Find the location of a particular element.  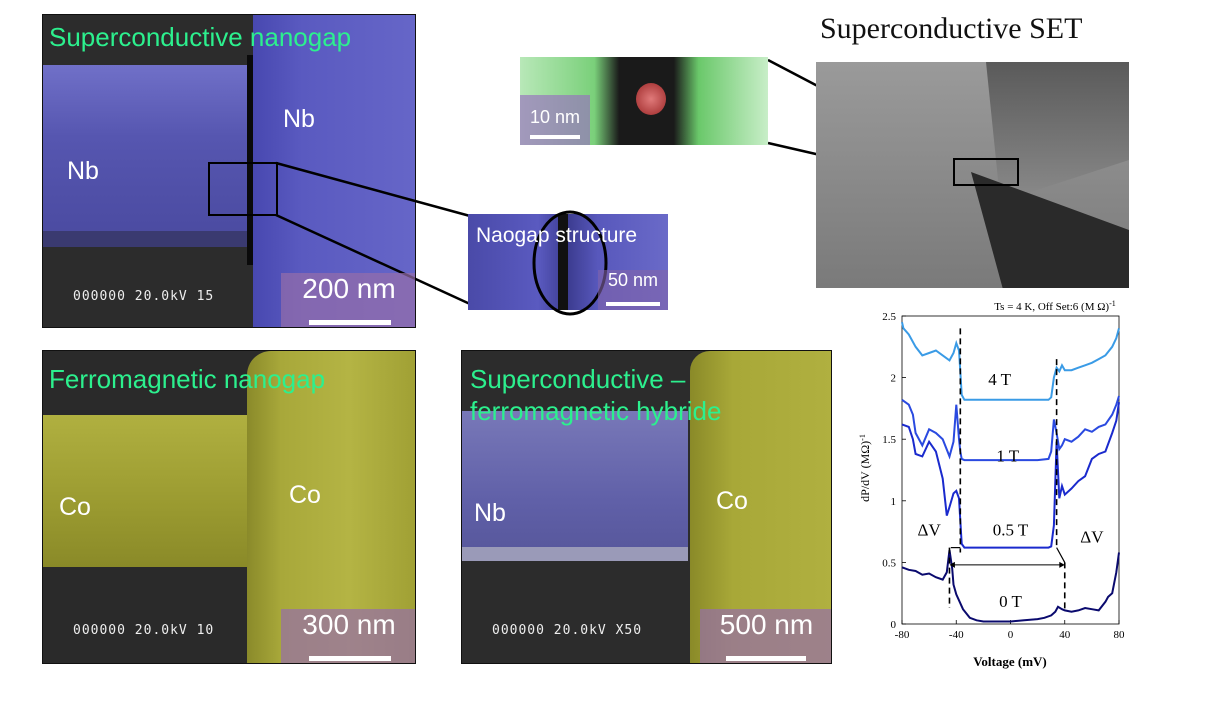

tem-scale-bar: 10 nm is located at coordinates (555, 120).